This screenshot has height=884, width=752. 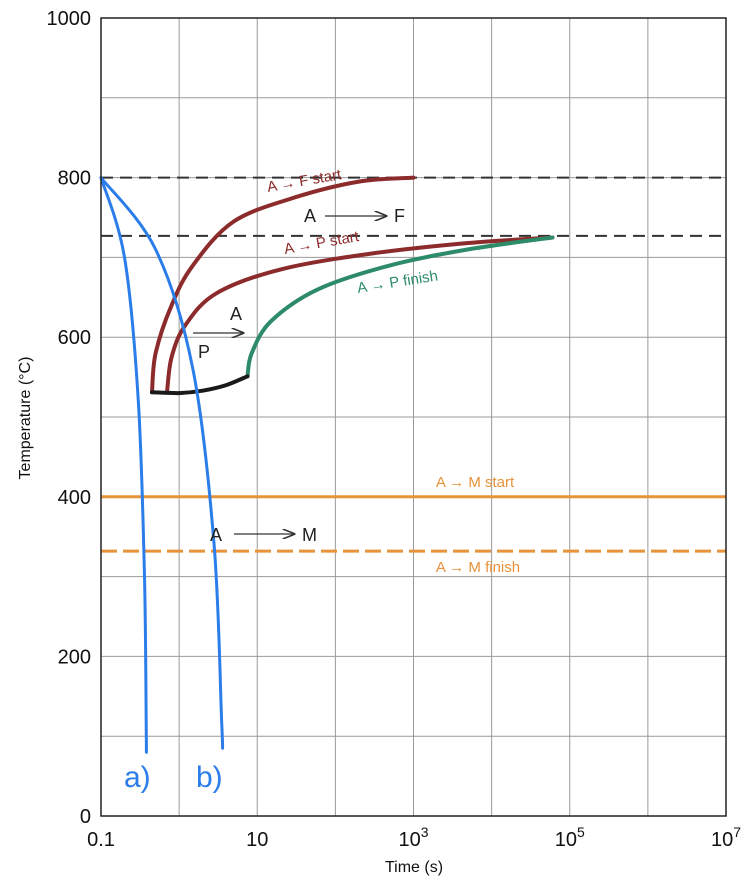 I want to click on x-tick-label: 10³, so click(x=413, y=837).